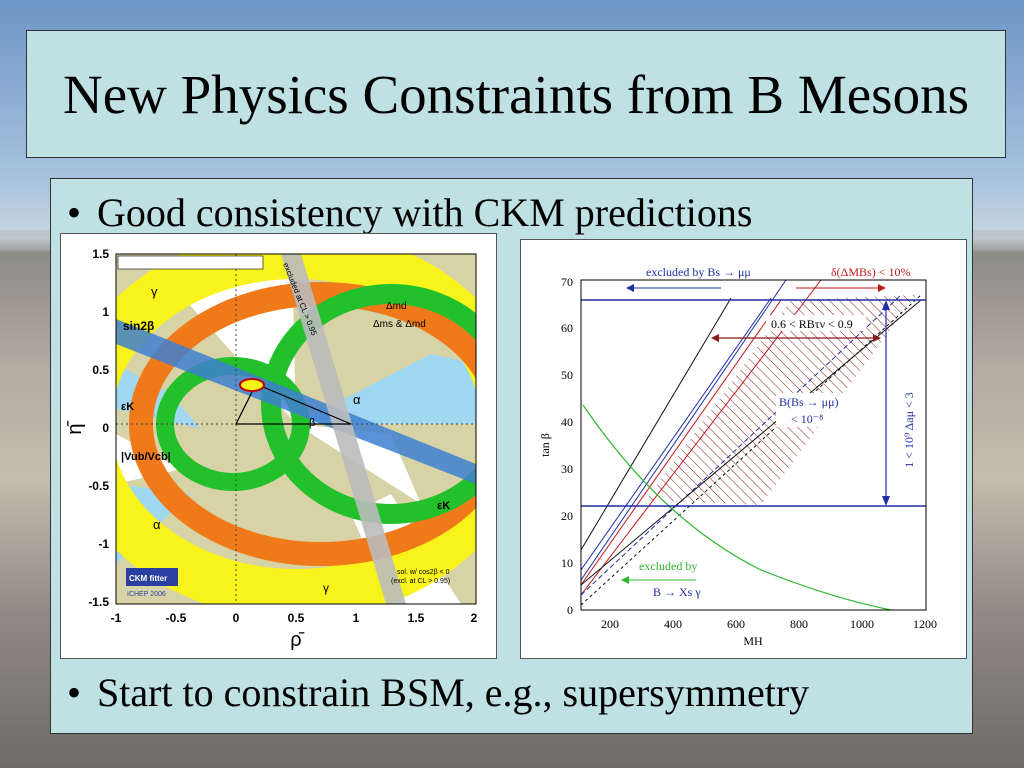 The image size is (1024, 768). I want to click on x-tick: 400, so click(673, 624).